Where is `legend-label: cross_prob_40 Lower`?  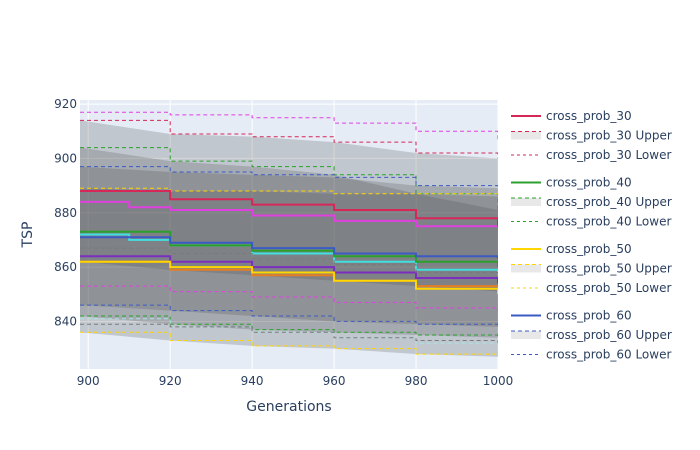 legend-label: cross_prob_40 Lower is located at coordinates (608, 222).